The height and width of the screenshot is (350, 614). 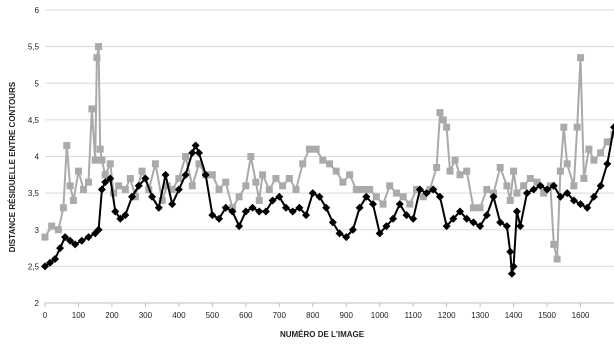 What do you see at coordinates (414, 315) in the screenshot?
I see `x-tick-label: 1100` at bounding box center [414, 315].